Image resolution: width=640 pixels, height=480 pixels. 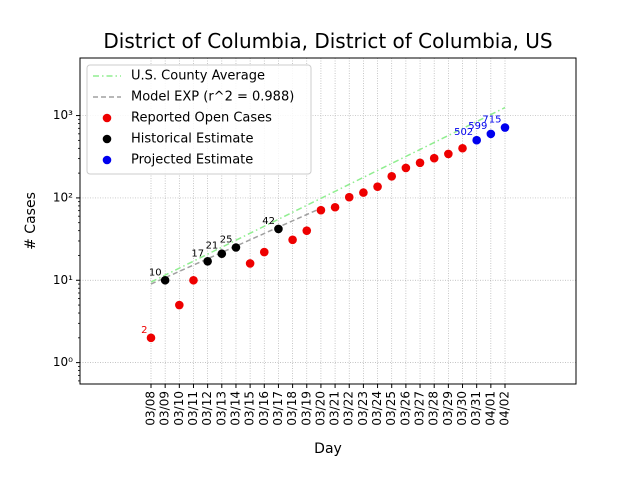 What do you see at coordinates (179, 408) in the screenshot?
I see `x-tick-label: 03/10` at bounding box center [179, 408].